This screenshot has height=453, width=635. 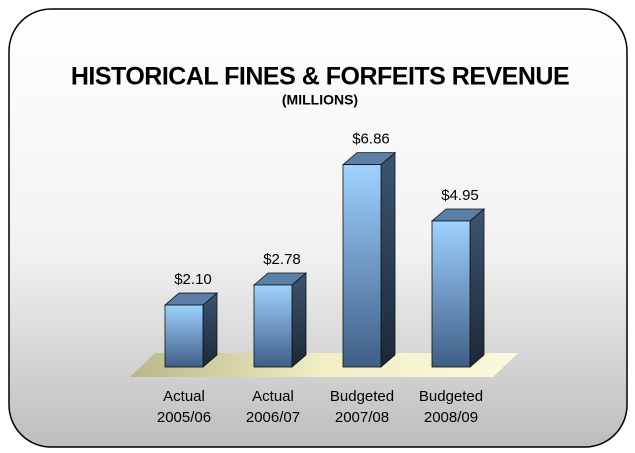 I want to click on x-tick-label: 2005/06, so click(x=184, y=417).